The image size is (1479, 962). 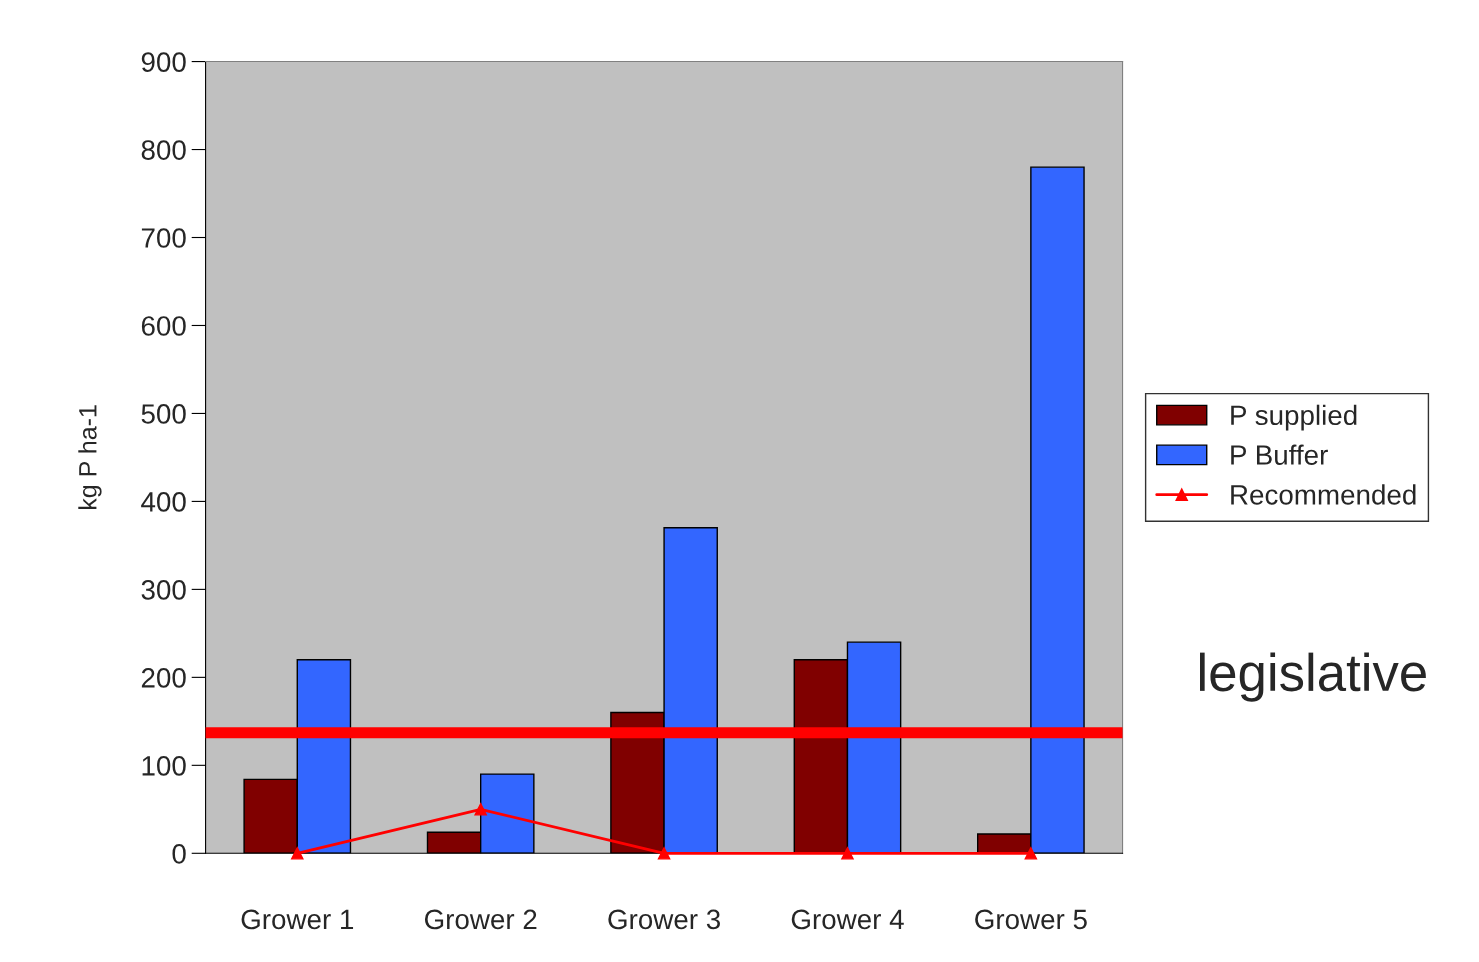 I want to click on y-tick-label: 900, so click(x=163, y=62).